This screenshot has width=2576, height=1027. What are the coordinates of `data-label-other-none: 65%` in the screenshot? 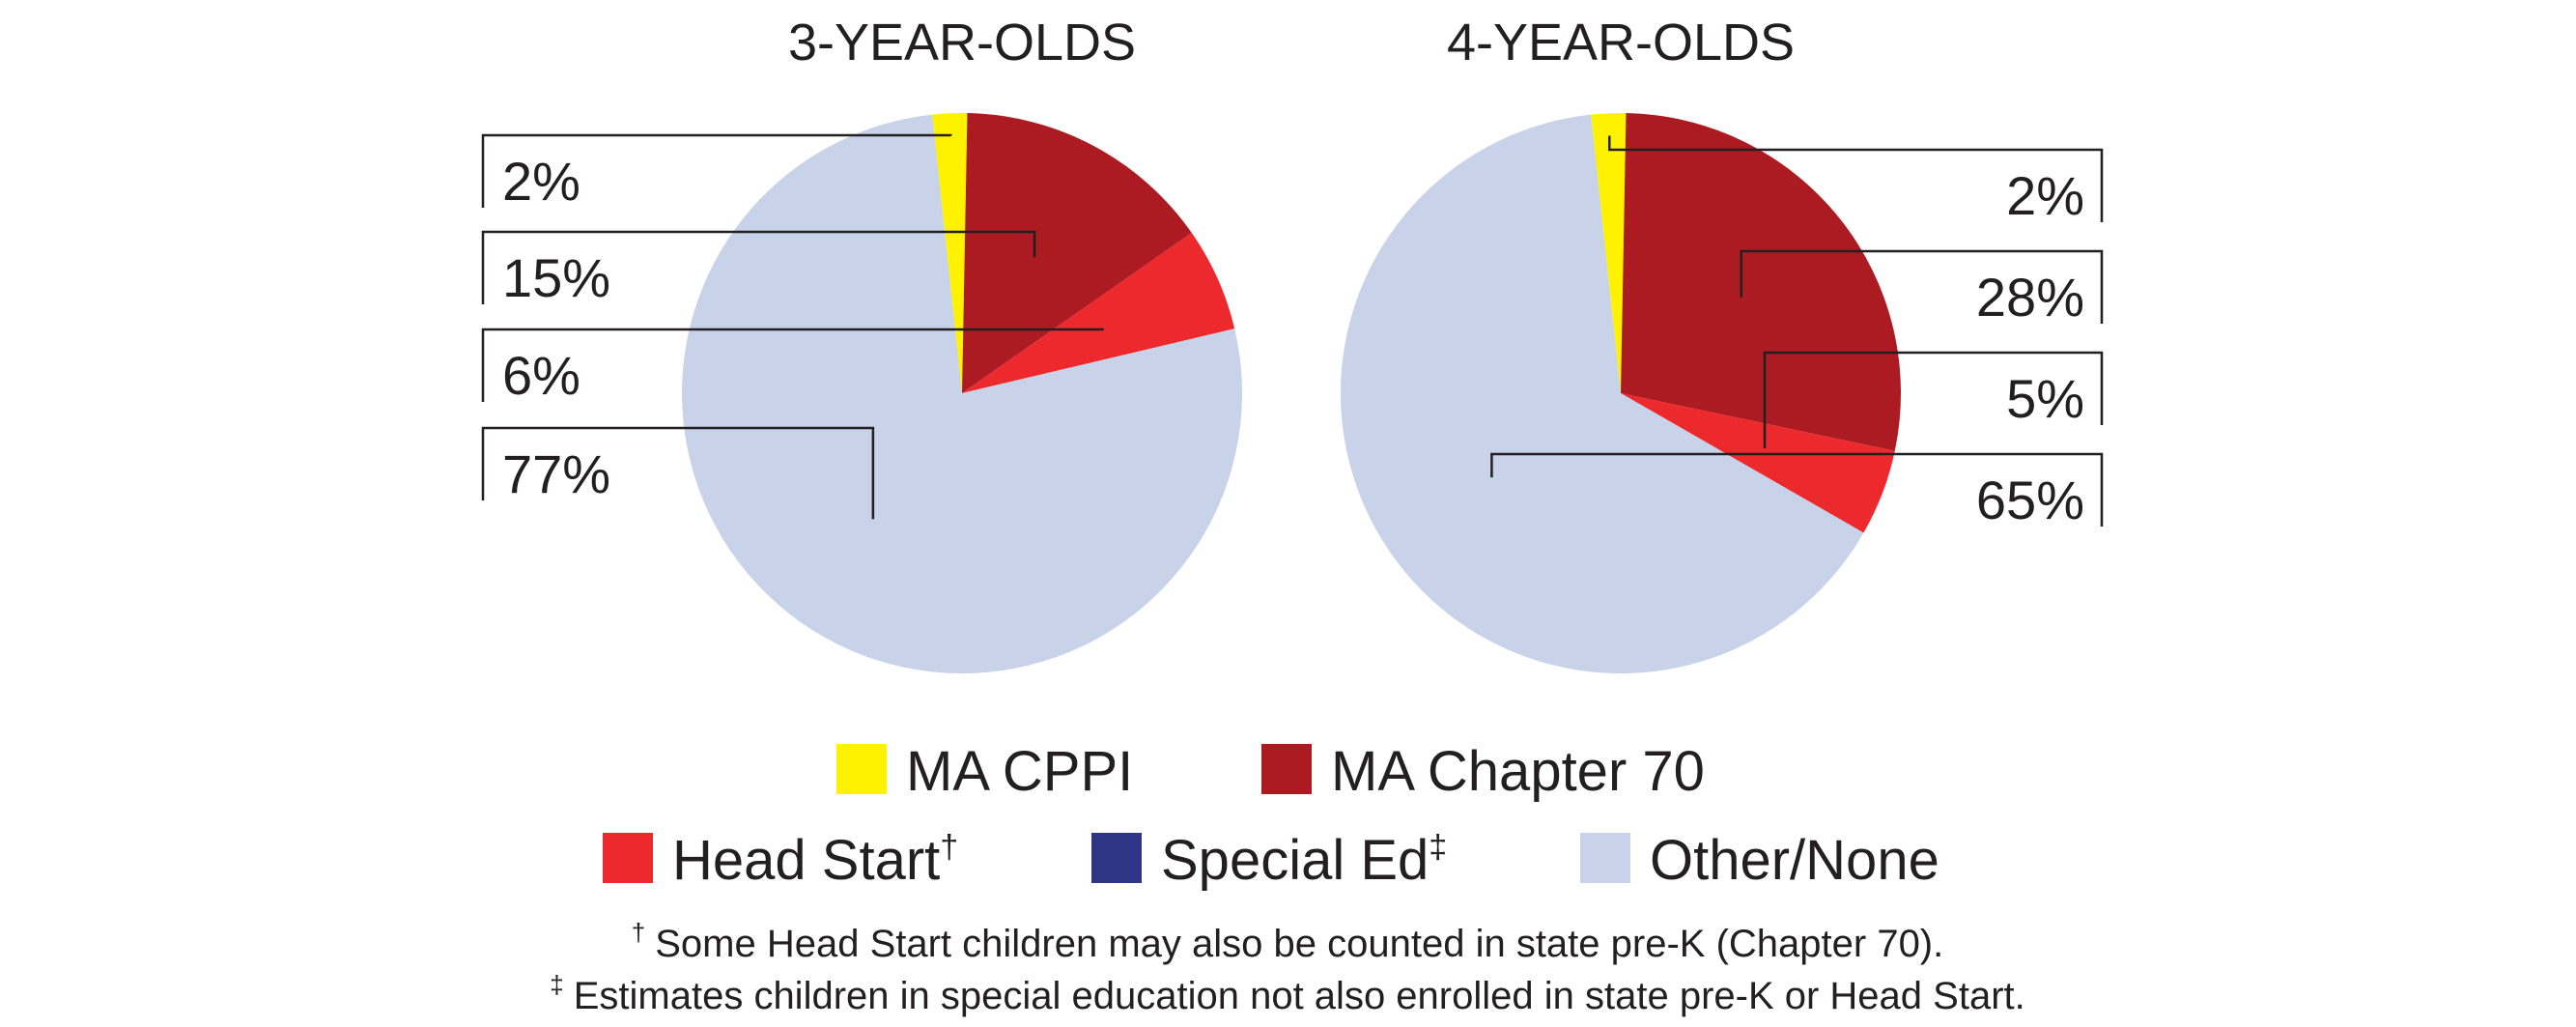 It's located at (2030, 500).